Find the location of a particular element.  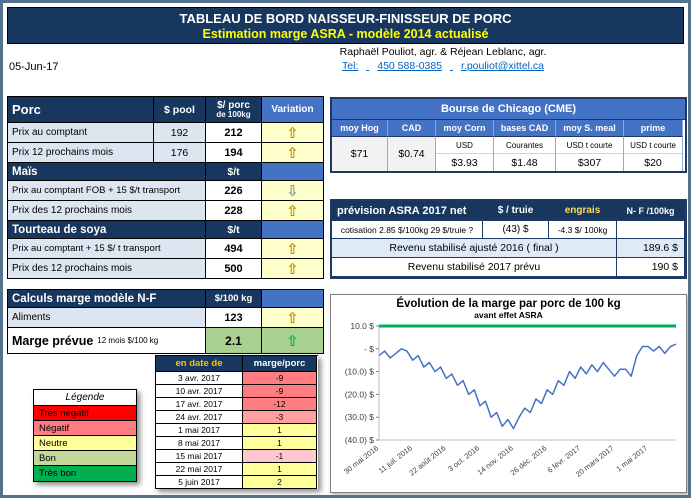

cme-col-header: bases CAD is located at coordinates (525, 128).